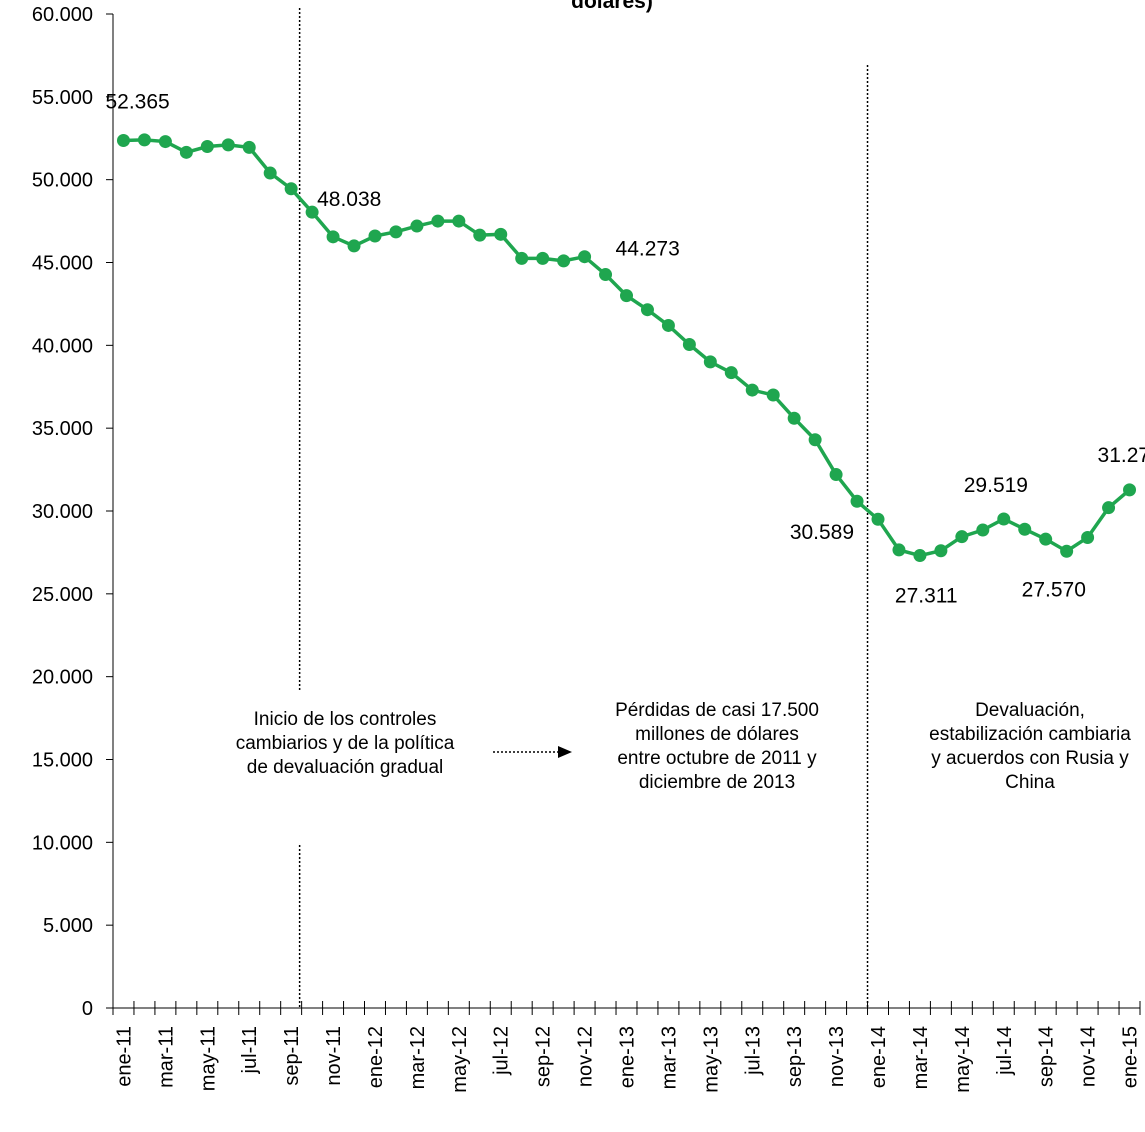 This screenshot has width=1145, height=1132. I want to click on y-tick-label: 60.000, so click(62, 15).